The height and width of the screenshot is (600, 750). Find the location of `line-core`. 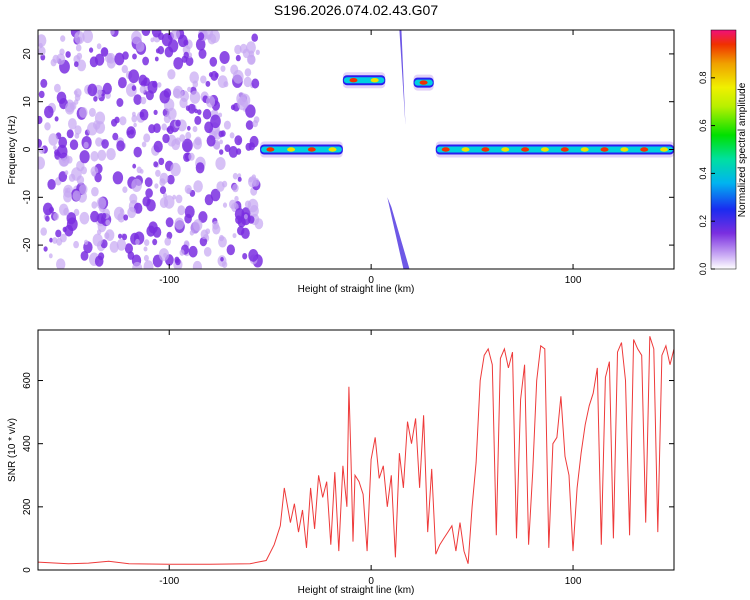

line-core is located at coordinates (554, 149).